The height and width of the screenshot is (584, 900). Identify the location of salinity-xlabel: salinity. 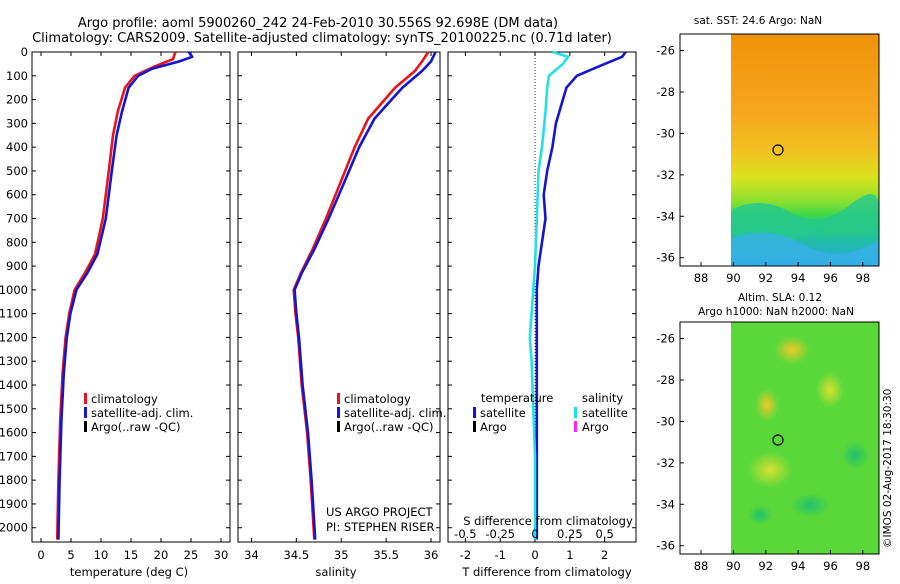
(335, 572).